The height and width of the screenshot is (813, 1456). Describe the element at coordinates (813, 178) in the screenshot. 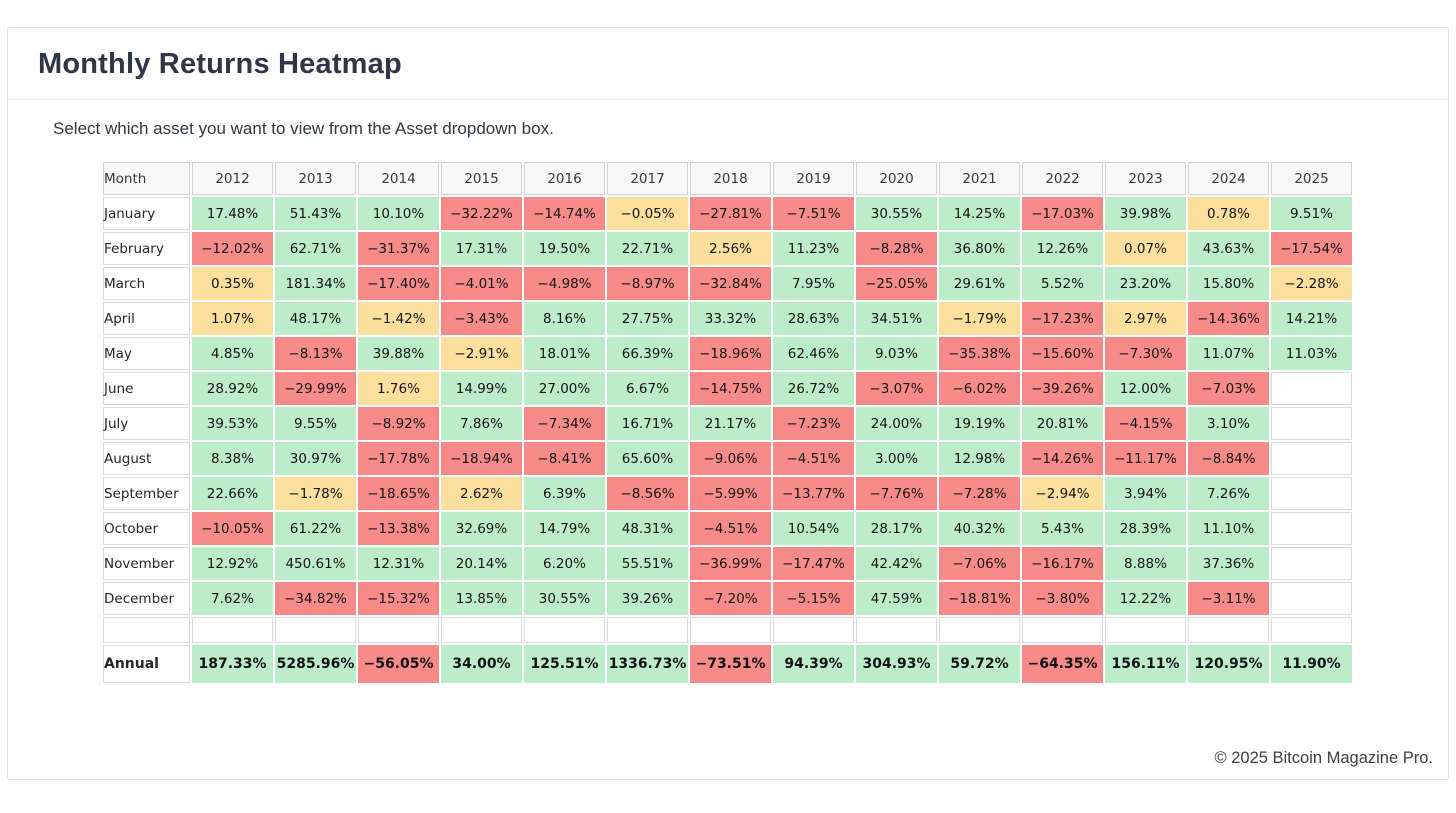

I see `year-column-header: 2019` at that location.